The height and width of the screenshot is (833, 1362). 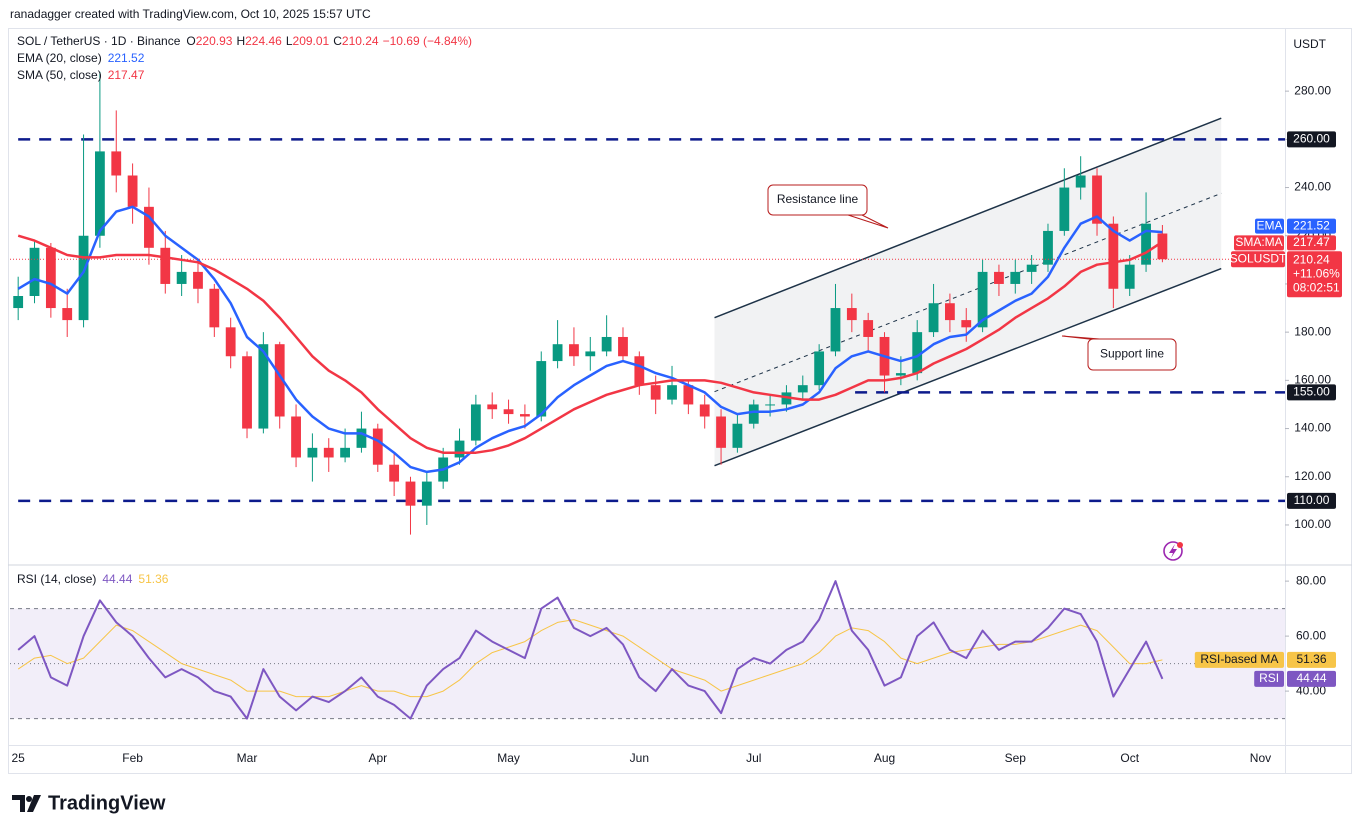 I want to click on rsi-line, so click(x=590, y=650).